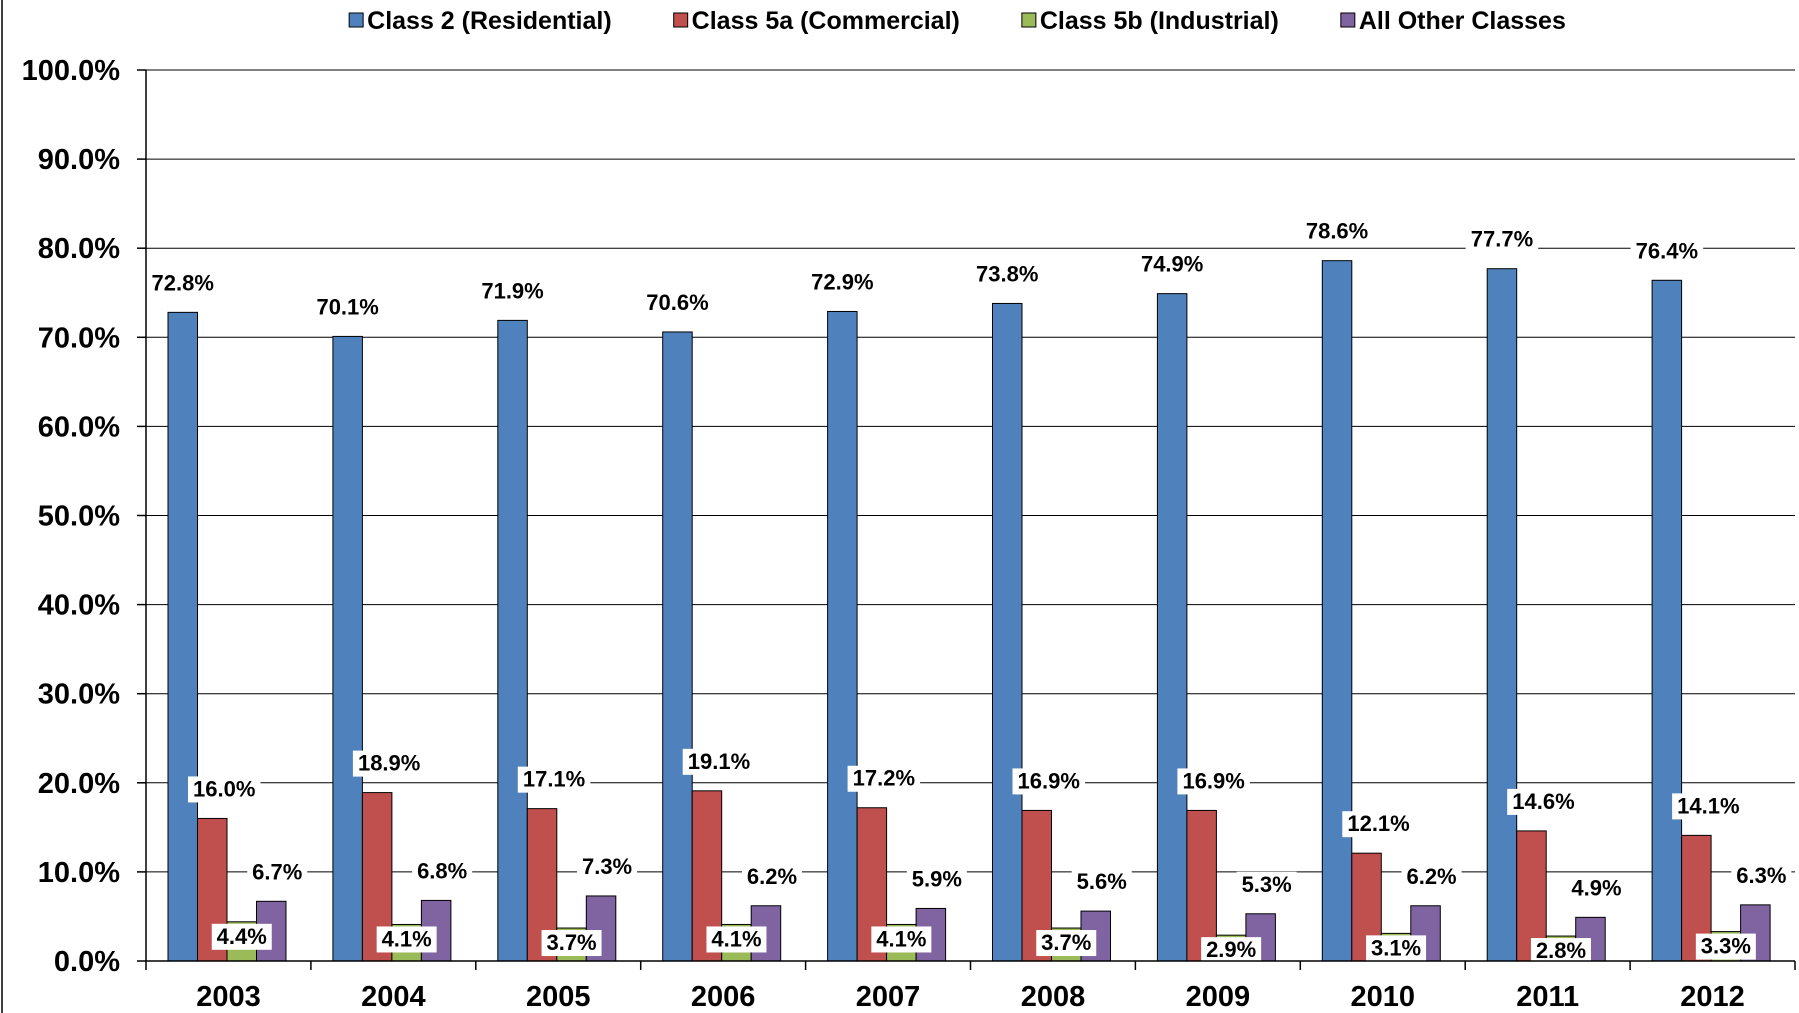  Describe the element at coordinates (79, 784) in the screenshot. I see `y-tick-label: 20.0%` at that location.